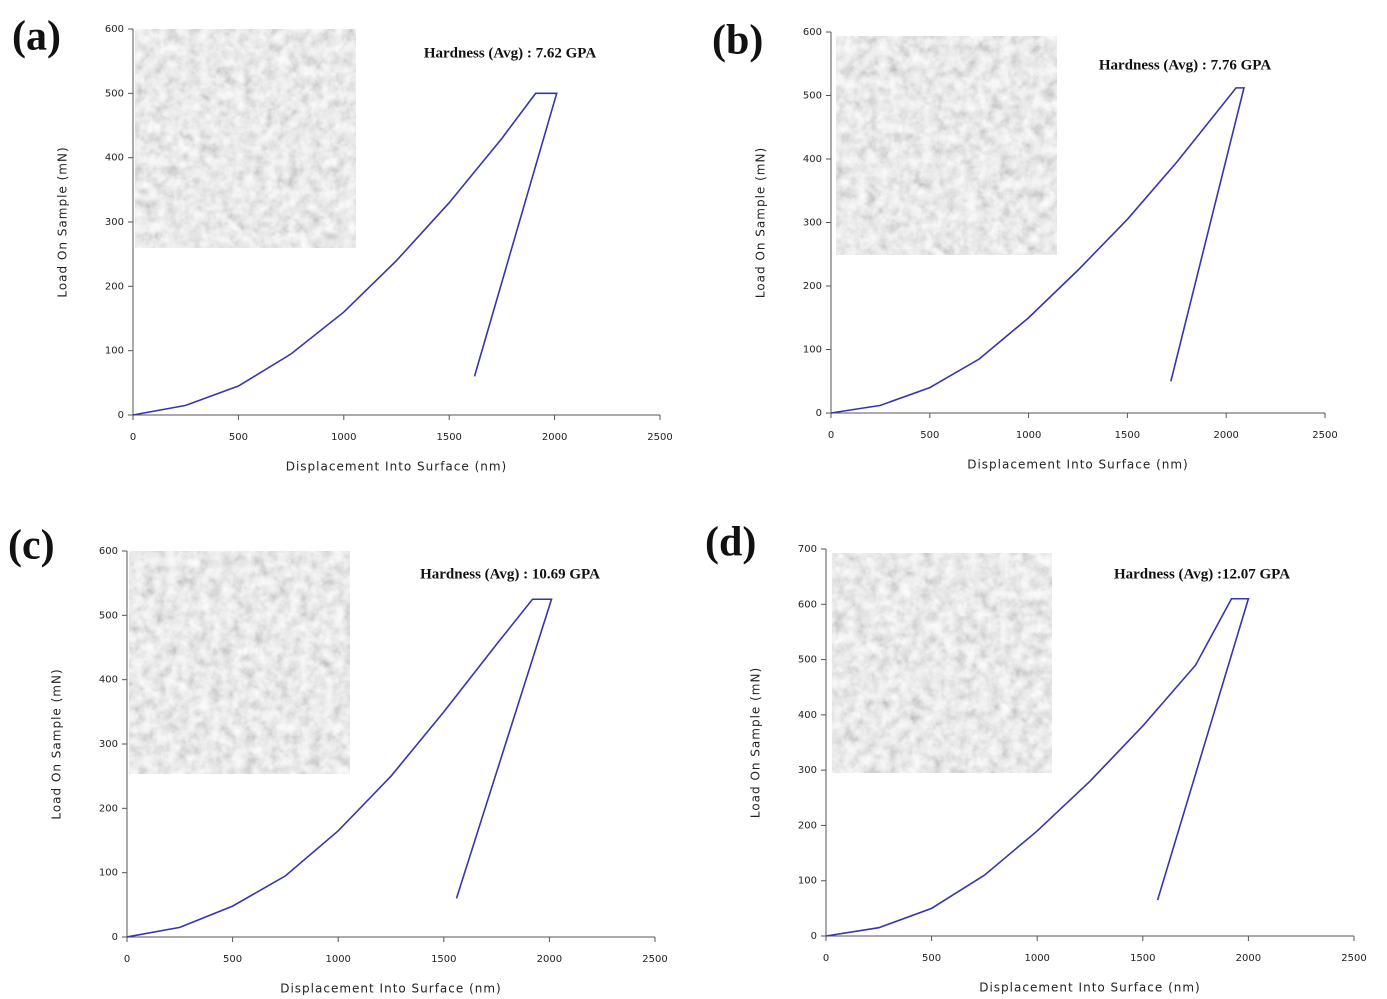  I want to click on panel-label: (d), so click(730, 543).